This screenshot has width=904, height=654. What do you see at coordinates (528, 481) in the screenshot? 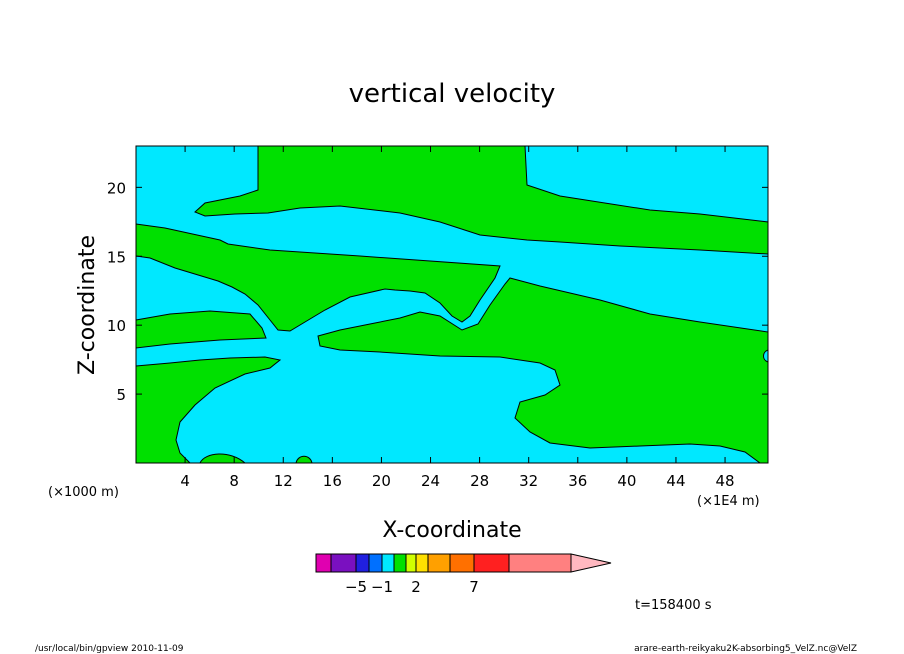
I see `x-tick-label: 32` at bounding box center [528, 481].